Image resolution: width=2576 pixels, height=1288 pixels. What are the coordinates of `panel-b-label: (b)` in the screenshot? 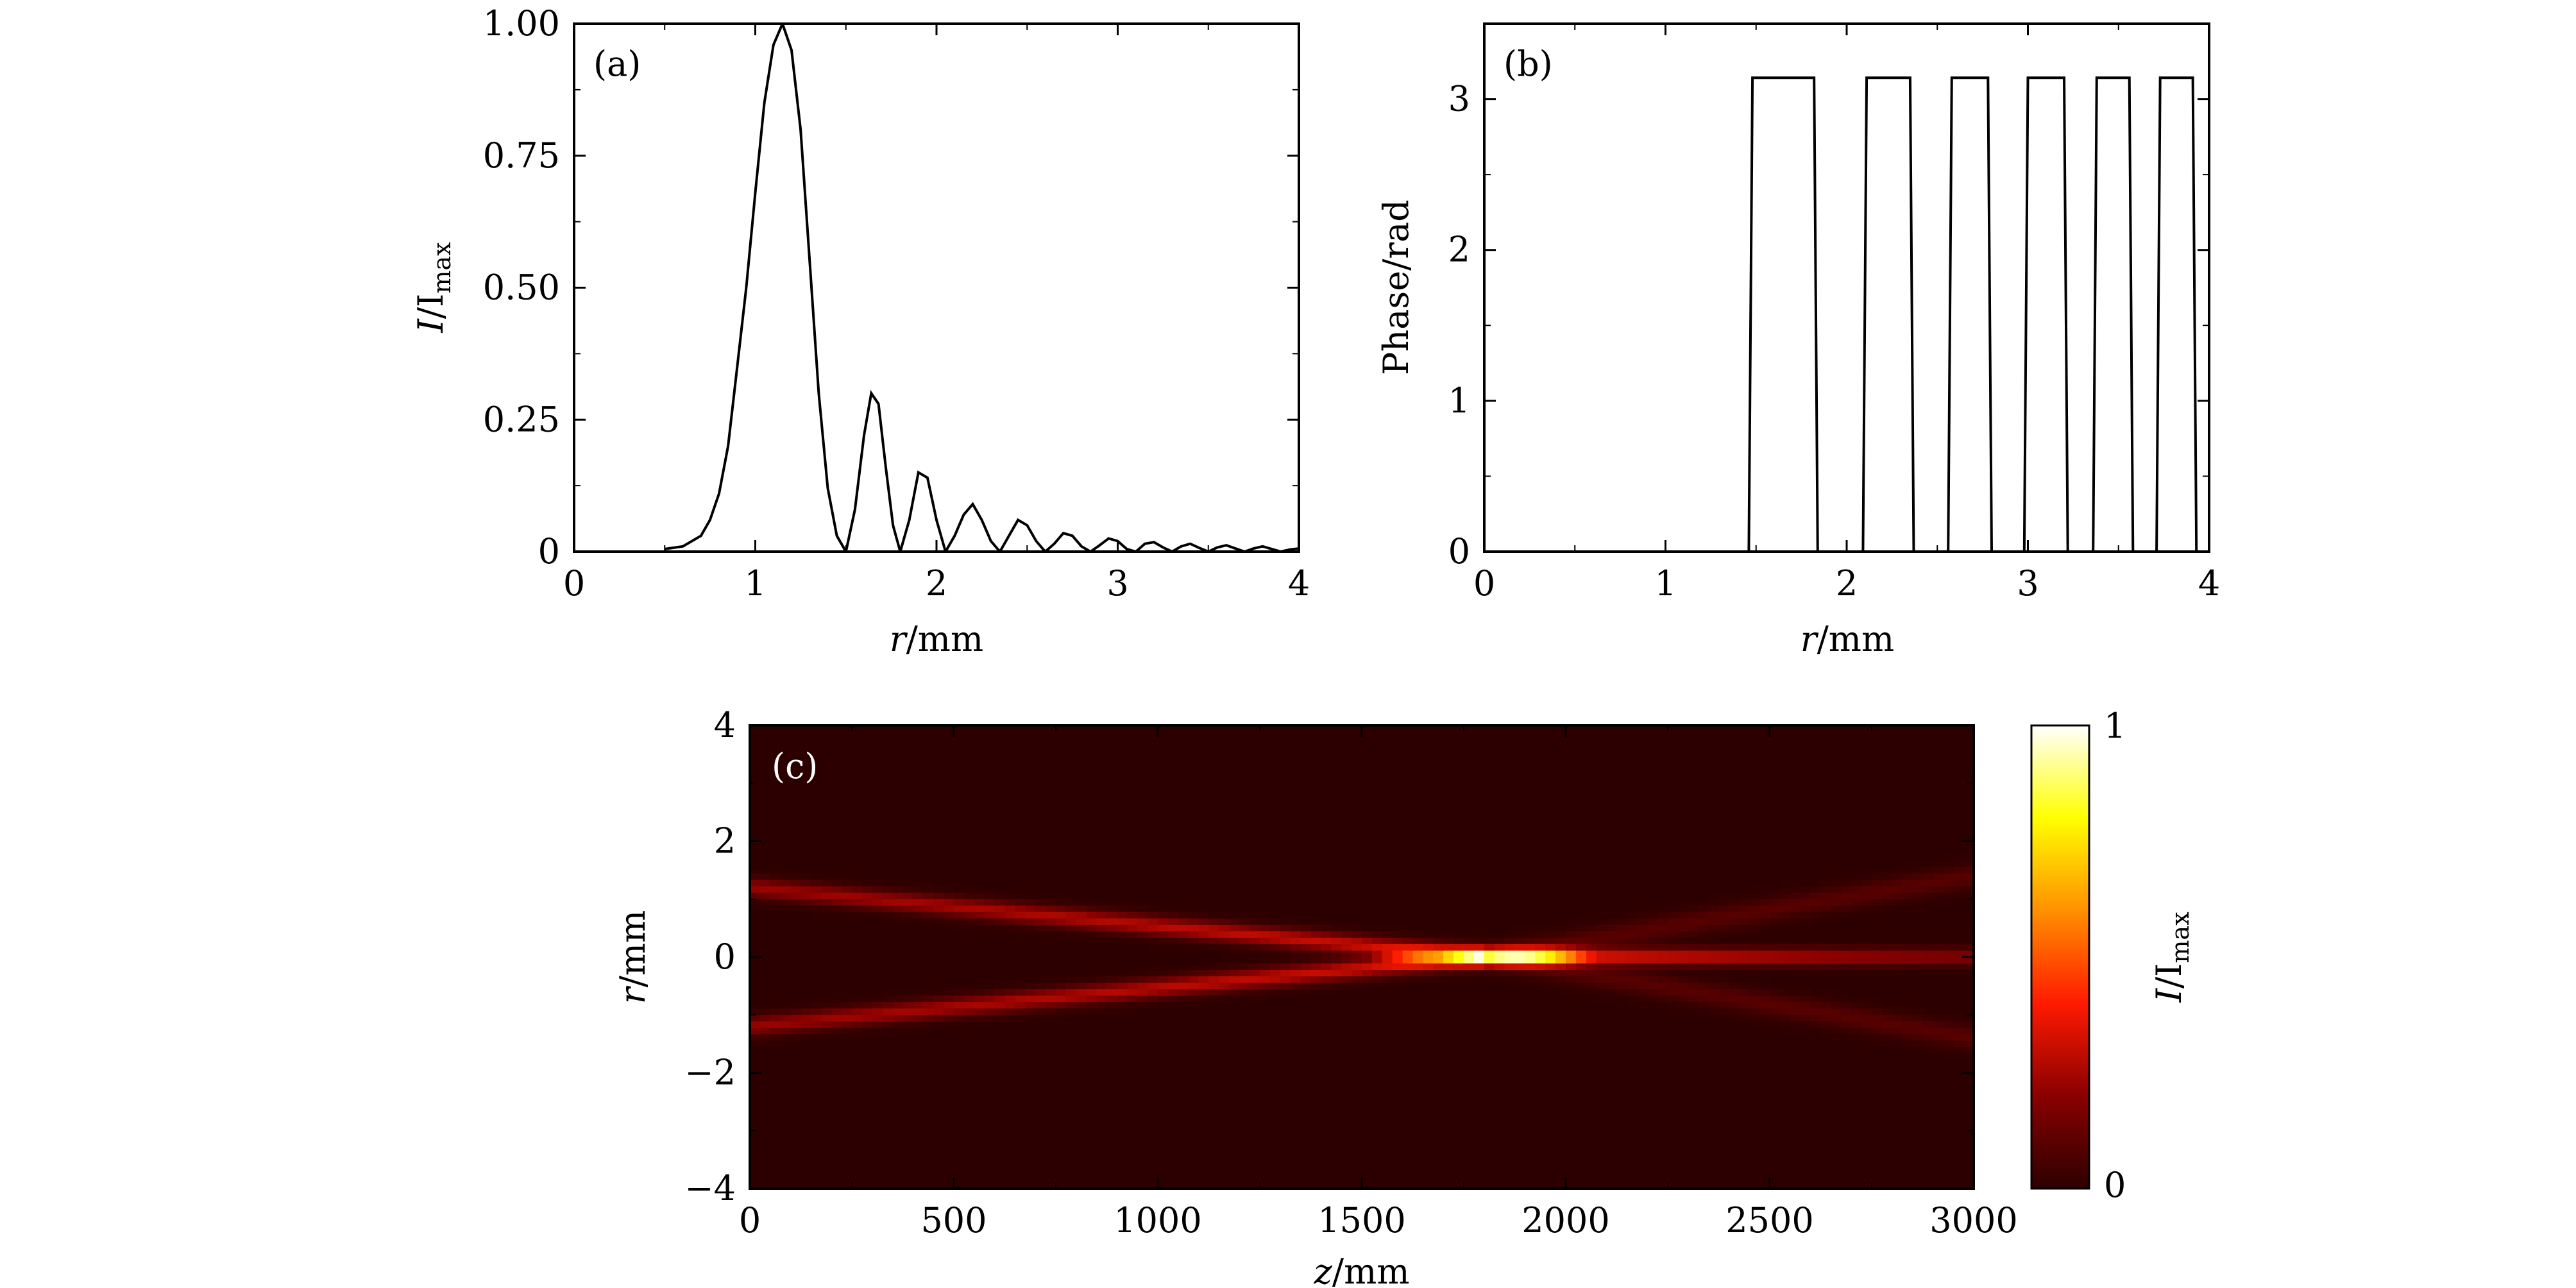 It's located at (1528, 64).